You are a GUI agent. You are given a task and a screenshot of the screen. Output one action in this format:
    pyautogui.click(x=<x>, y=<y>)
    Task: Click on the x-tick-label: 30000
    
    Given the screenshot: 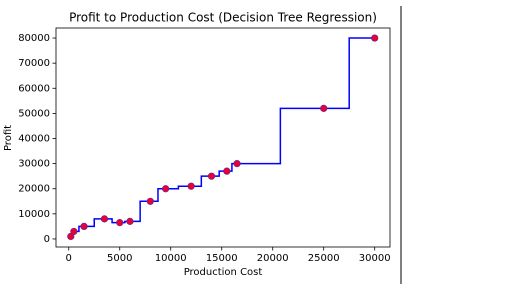 What is the action you would take?
    pyautogui.click(x=375, y=258)
    